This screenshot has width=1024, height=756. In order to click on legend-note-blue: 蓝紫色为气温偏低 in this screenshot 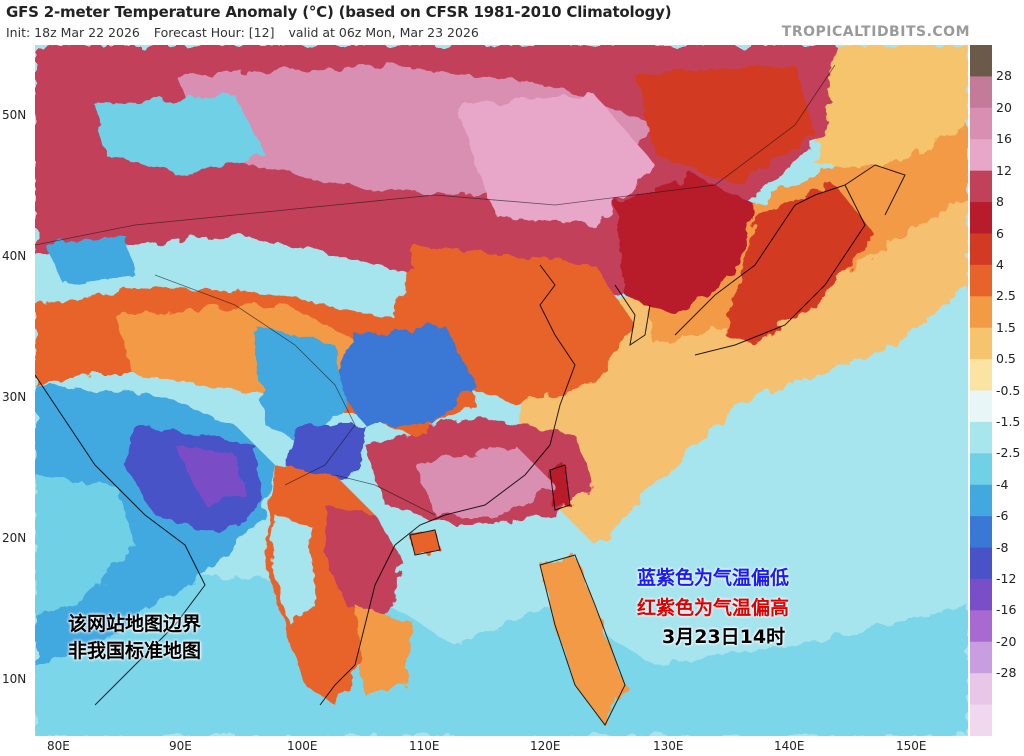, I will do `click(713, 578)`.